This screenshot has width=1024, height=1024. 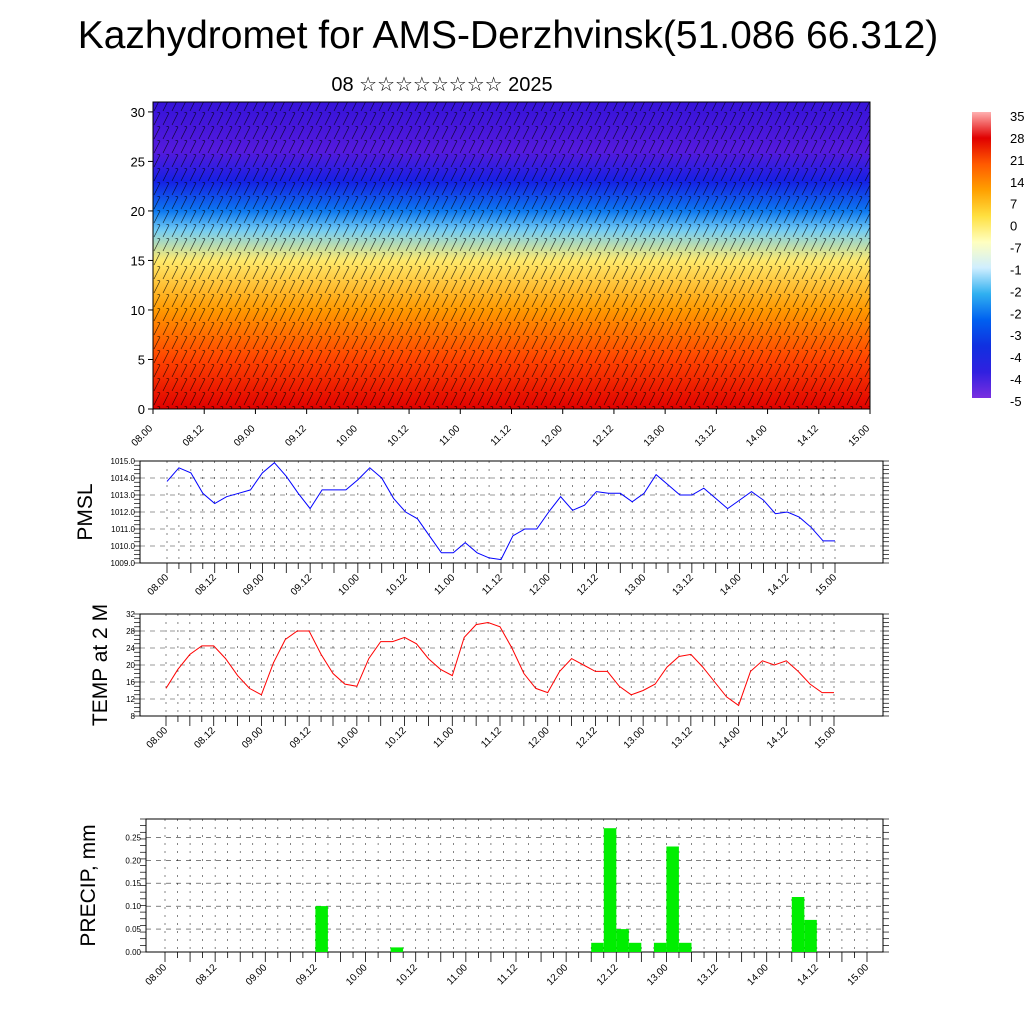 What do you see at coordinates (130, 614) in the screenshot?
I see `ytick-label: 32` at bounding box center [130, 614].